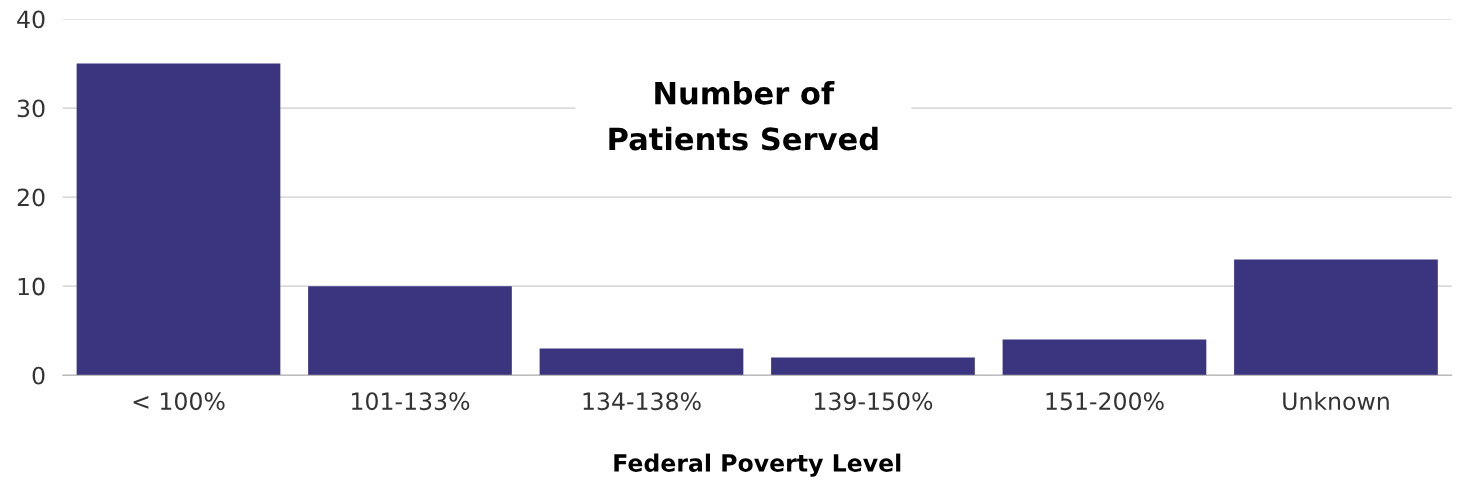 The width and height of the screenshot is (1459, 486). What do you see at coordinates (31, 197) in the screenshot?
I see `y-tick-label: 20` at bounding box center [31, 197].